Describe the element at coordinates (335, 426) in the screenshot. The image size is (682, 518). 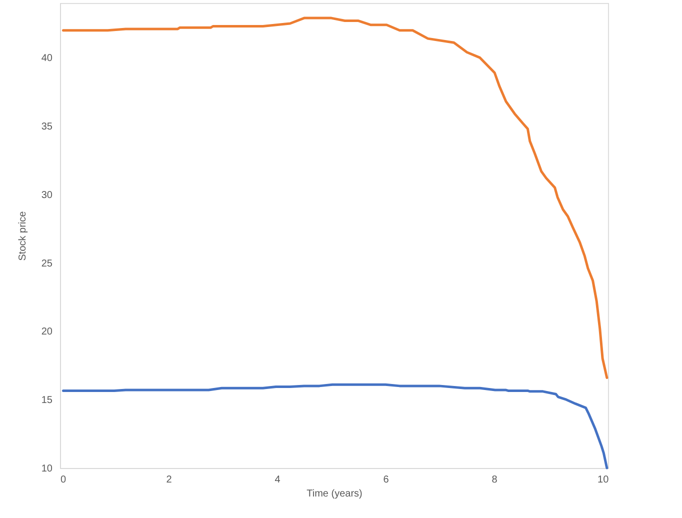
I see `line-series` at that location.